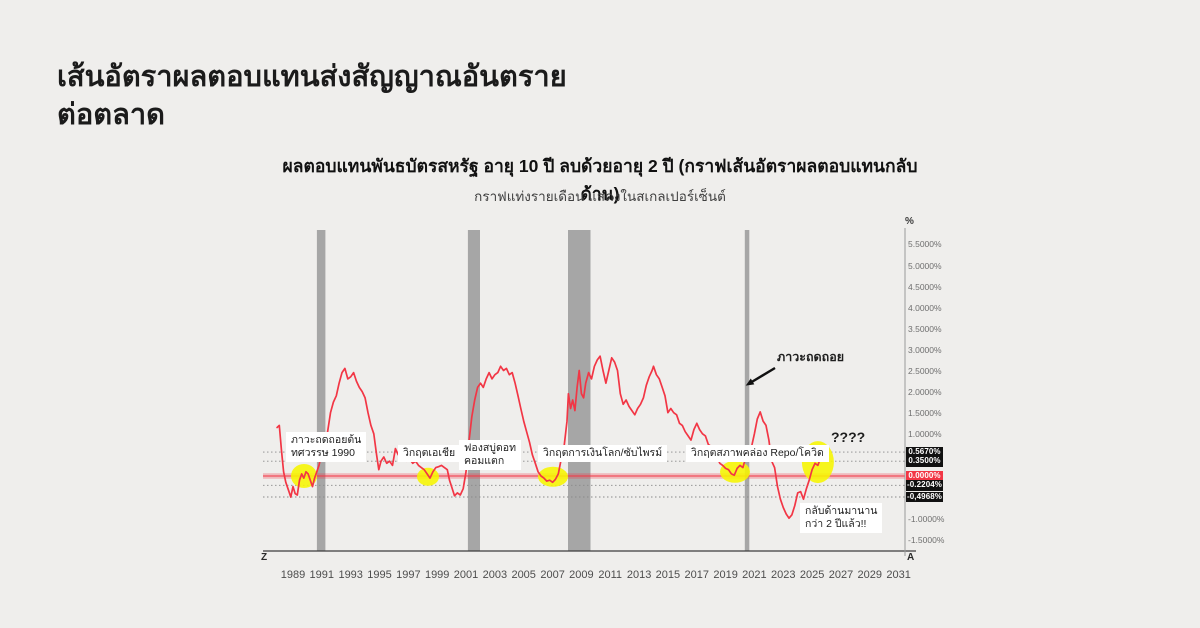  I want to click on annotation-repo-covid: วิกฤตสภาพคล่อง Repo/โควิด, so click(757, 454).